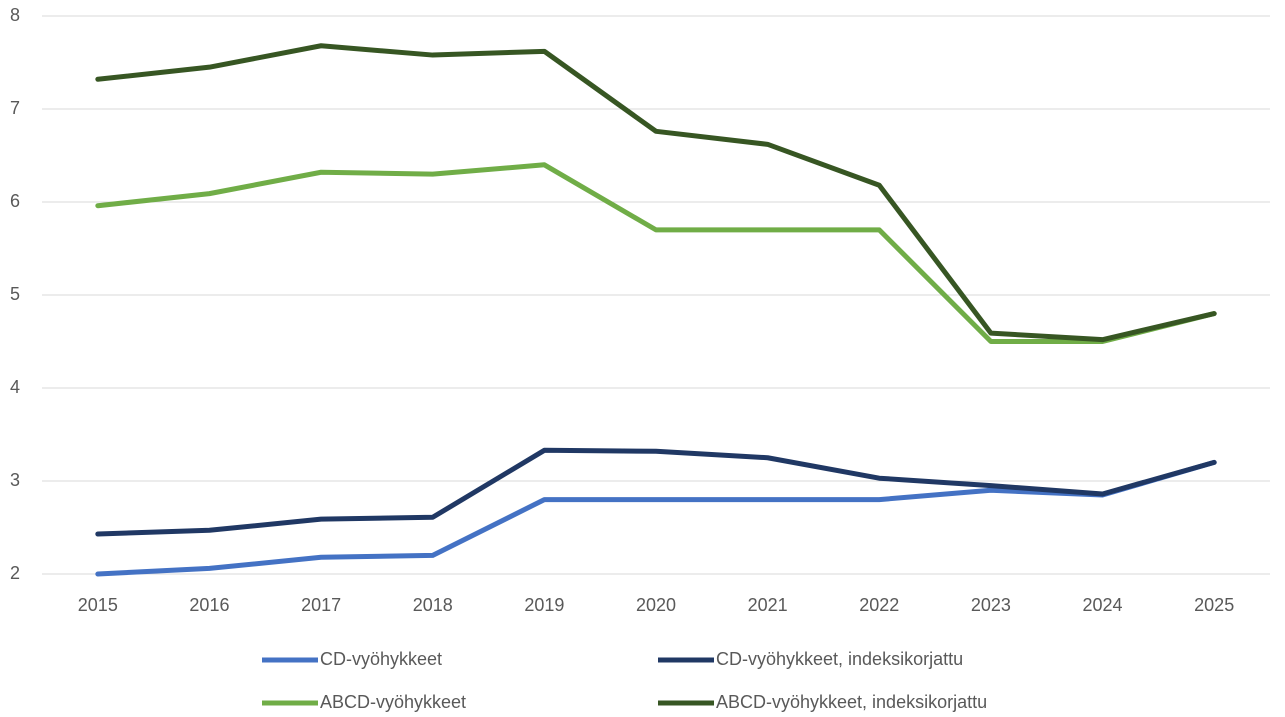 The height and width of the screenshot is (717, 1285). What do you see at coordinates (1103, 605) in the screenshot?
I see `x-tick-label: 2024` at bounding box center [1103, 605].